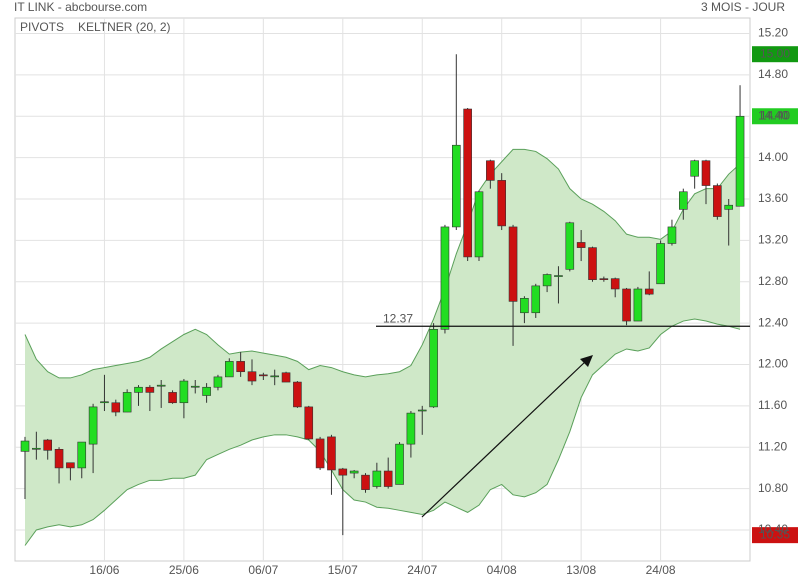  I want to click on x-tick-label: 16/06, so click(104, 570).